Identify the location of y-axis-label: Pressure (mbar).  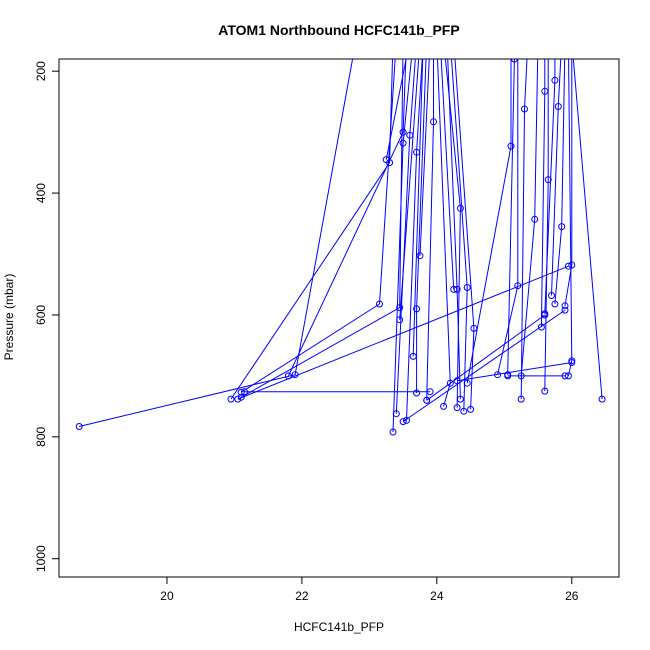
(9, 317).